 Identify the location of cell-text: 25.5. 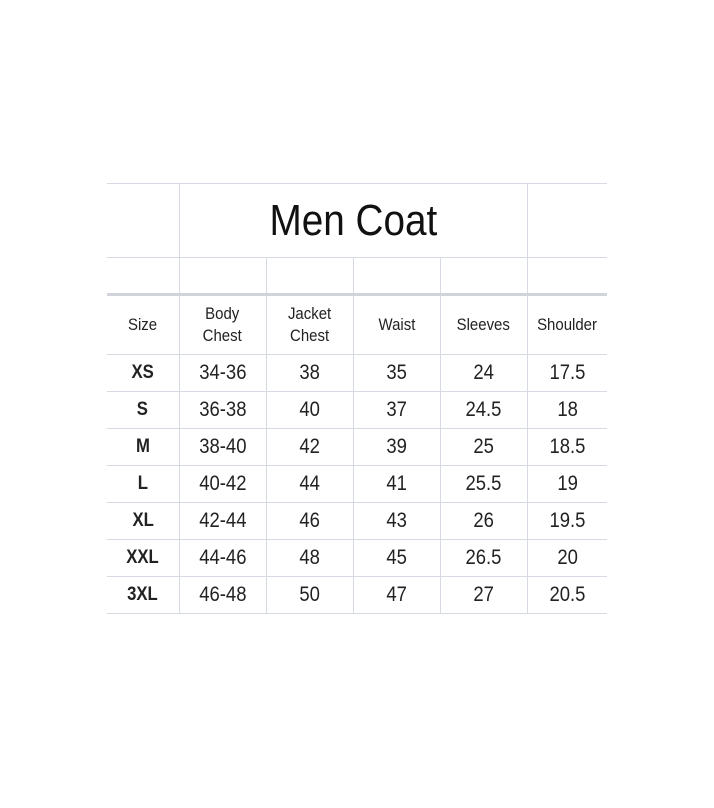
(483, 483).